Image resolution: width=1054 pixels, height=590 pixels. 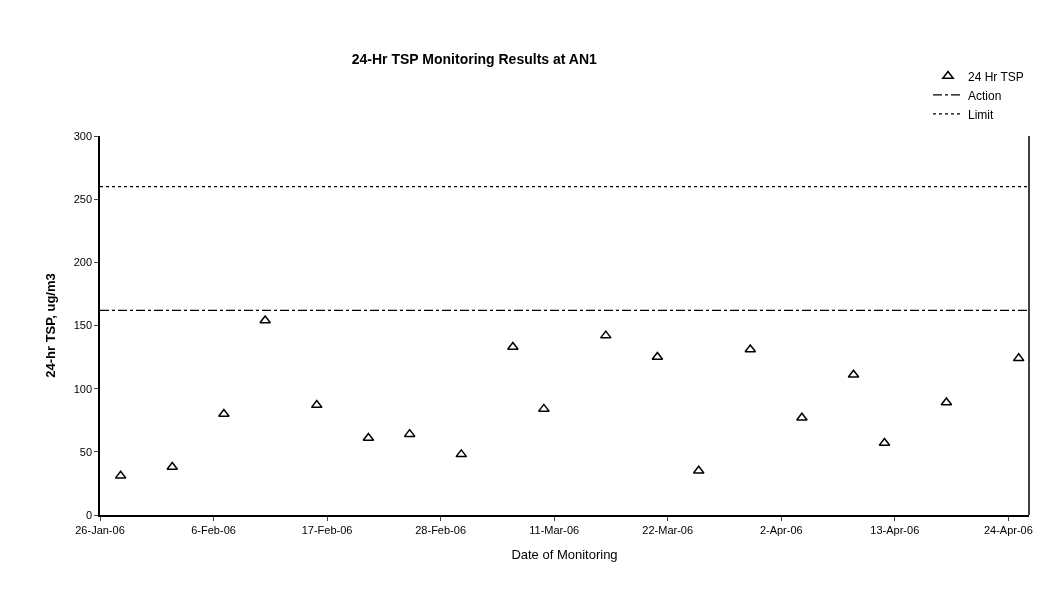 I want to click on x-tick-label: 6-Feb-06, so click(x=213, y=529).